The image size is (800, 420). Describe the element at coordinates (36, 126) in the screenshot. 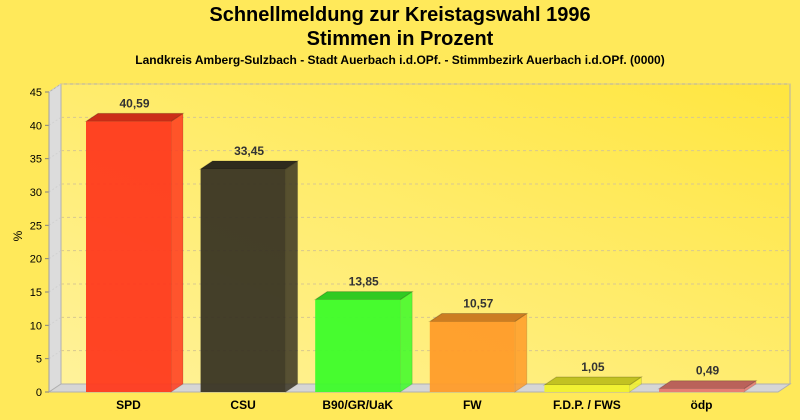

I see `y-tick-label: 40` at that location.